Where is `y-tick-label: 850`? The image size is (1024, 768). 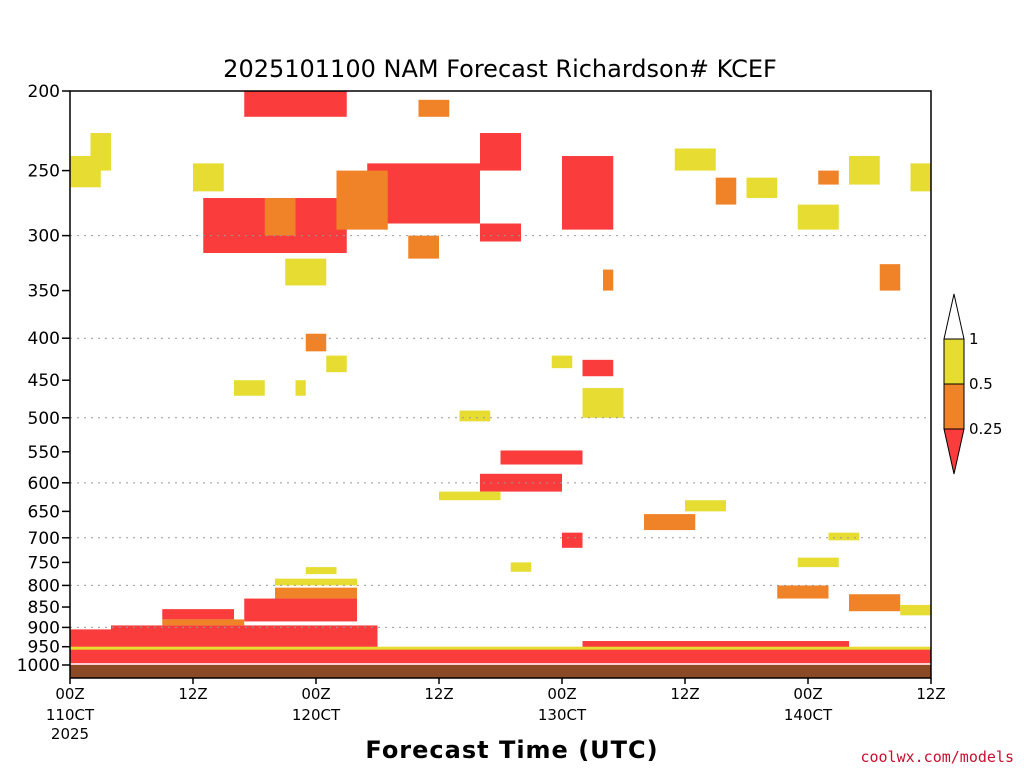 y-tick-label: 850 is located at coordinates (44, 608).